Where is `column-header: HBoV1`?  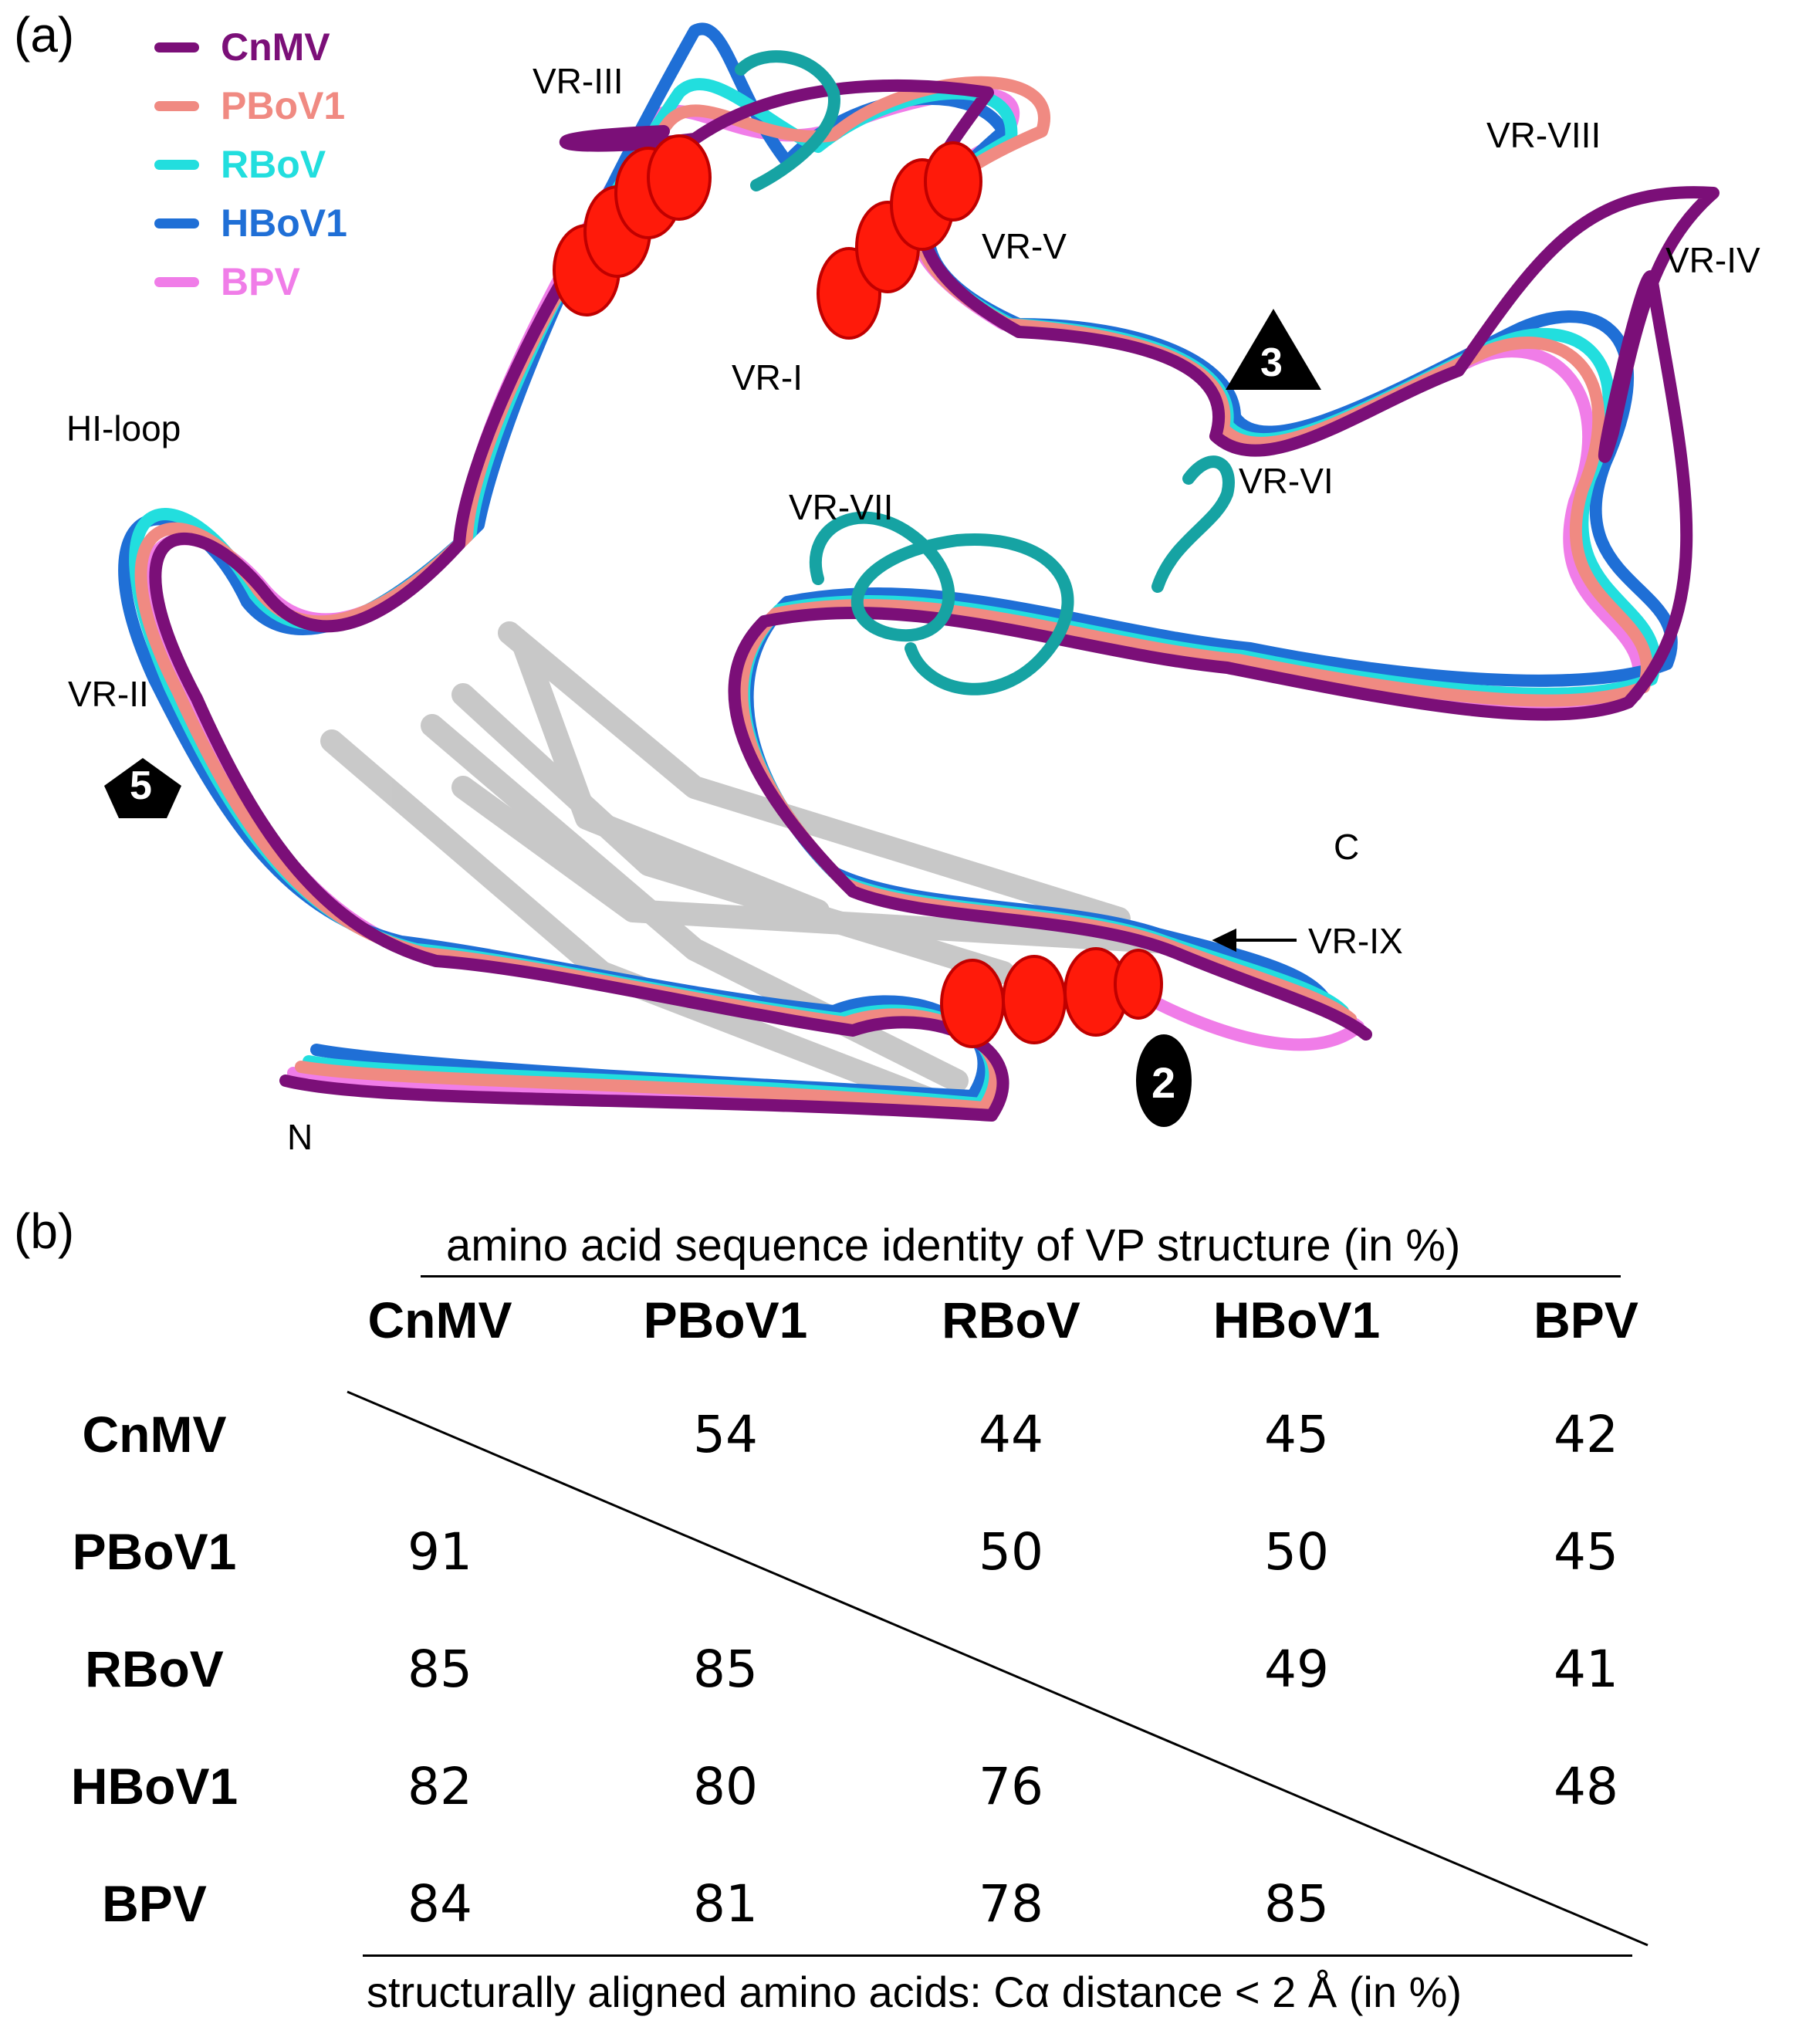 column-header: HBoV1 is located at coordinates (1297, 1320).